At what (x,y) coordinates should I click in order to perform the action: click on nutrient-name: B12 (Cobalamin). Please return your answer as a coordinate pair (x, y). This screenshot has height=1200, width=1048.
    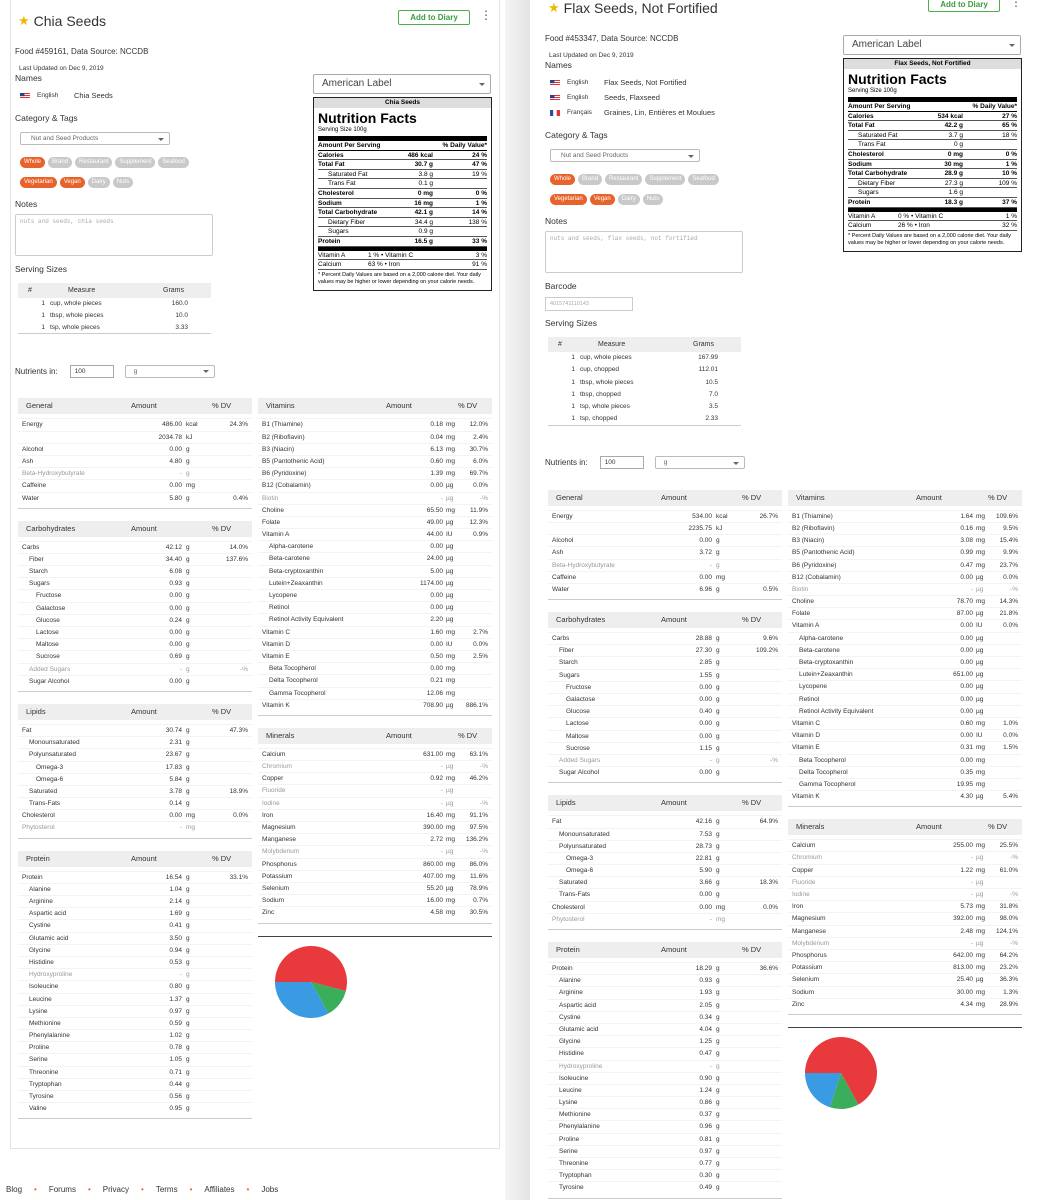
    Looking at the image, I should click on (816, 577).